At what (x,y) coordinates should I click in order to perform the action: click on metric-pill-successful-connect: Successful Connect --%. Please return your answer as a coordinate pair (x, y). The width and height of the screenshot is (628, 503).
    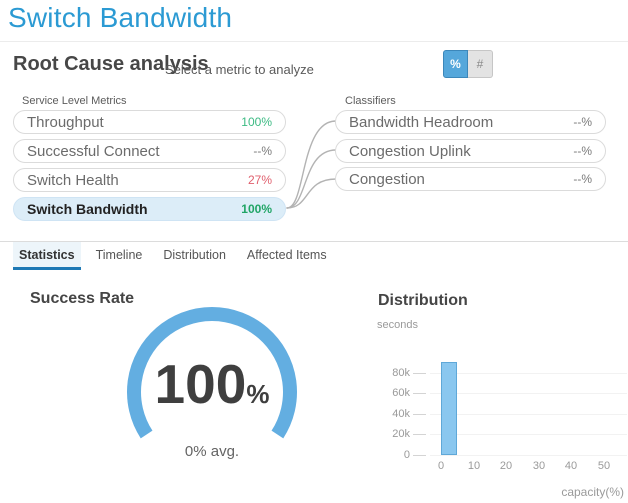
    Looking at the image, I should click on (149, 151).